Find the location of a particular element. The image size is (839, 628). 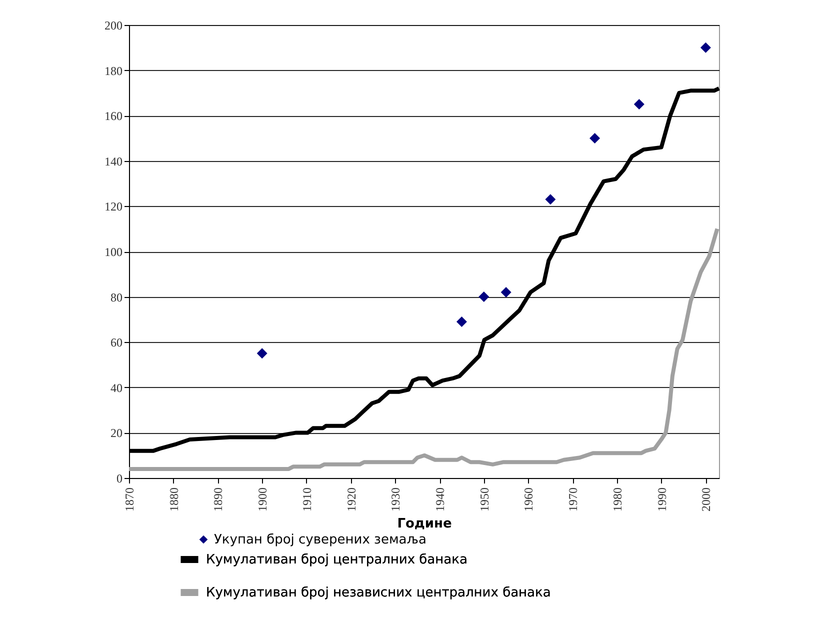

x-tick-label: 1940 is located at coordinates (440, 500).